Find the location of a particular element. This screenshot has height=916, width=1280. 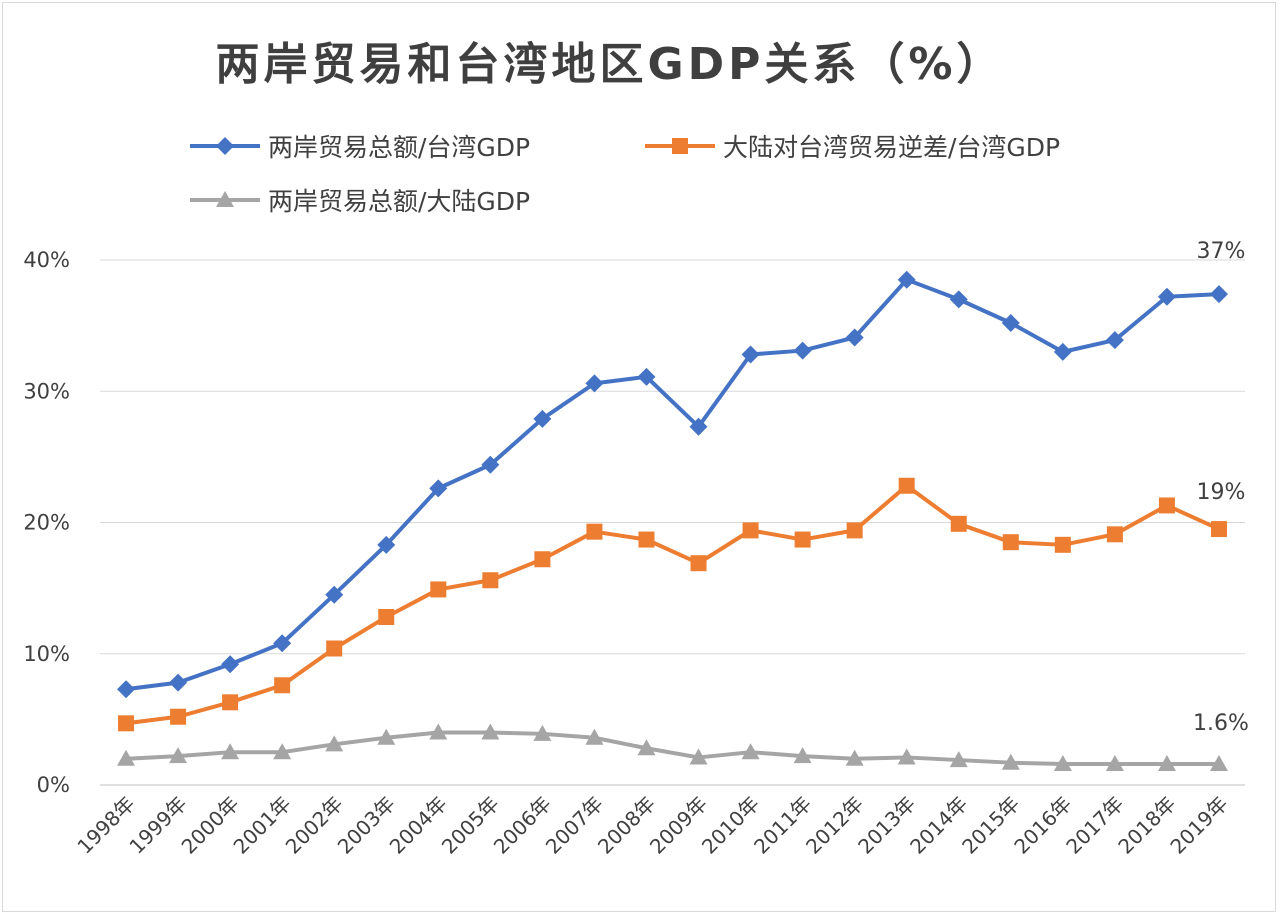

x-tick-label: 2017年 is located at coordinates (1094, 825).